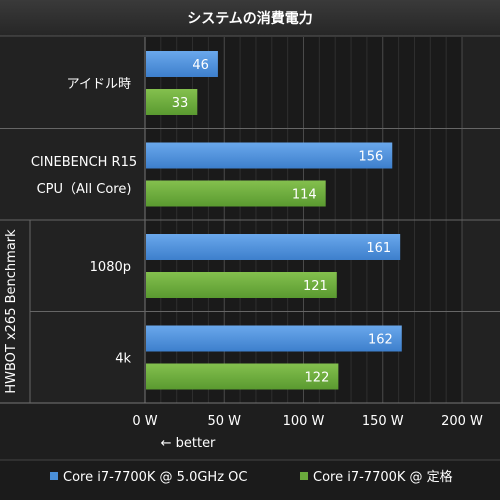  I want to click on chart-title: システムの消費電力, so click(250, 18).